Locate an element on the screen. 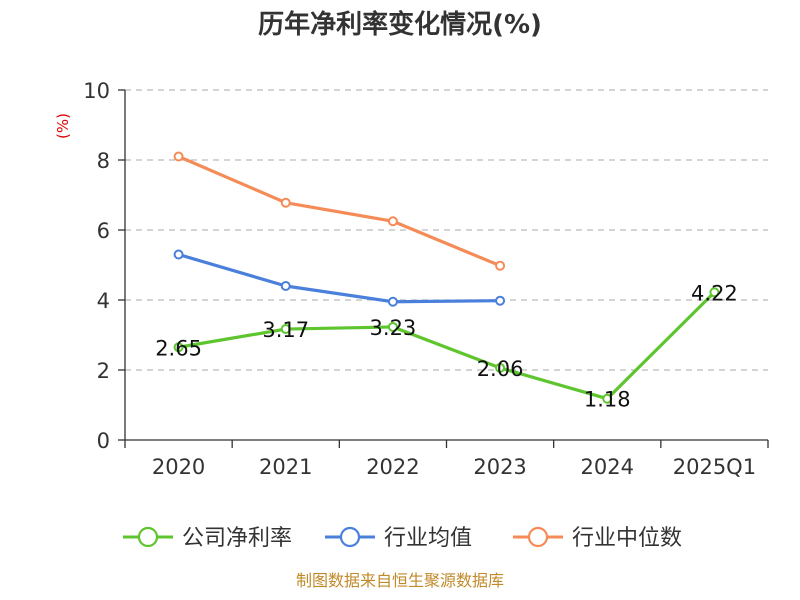 This screenshot has height=600, width=800. data-label: 3.17 is located at coordinates (285, 330).